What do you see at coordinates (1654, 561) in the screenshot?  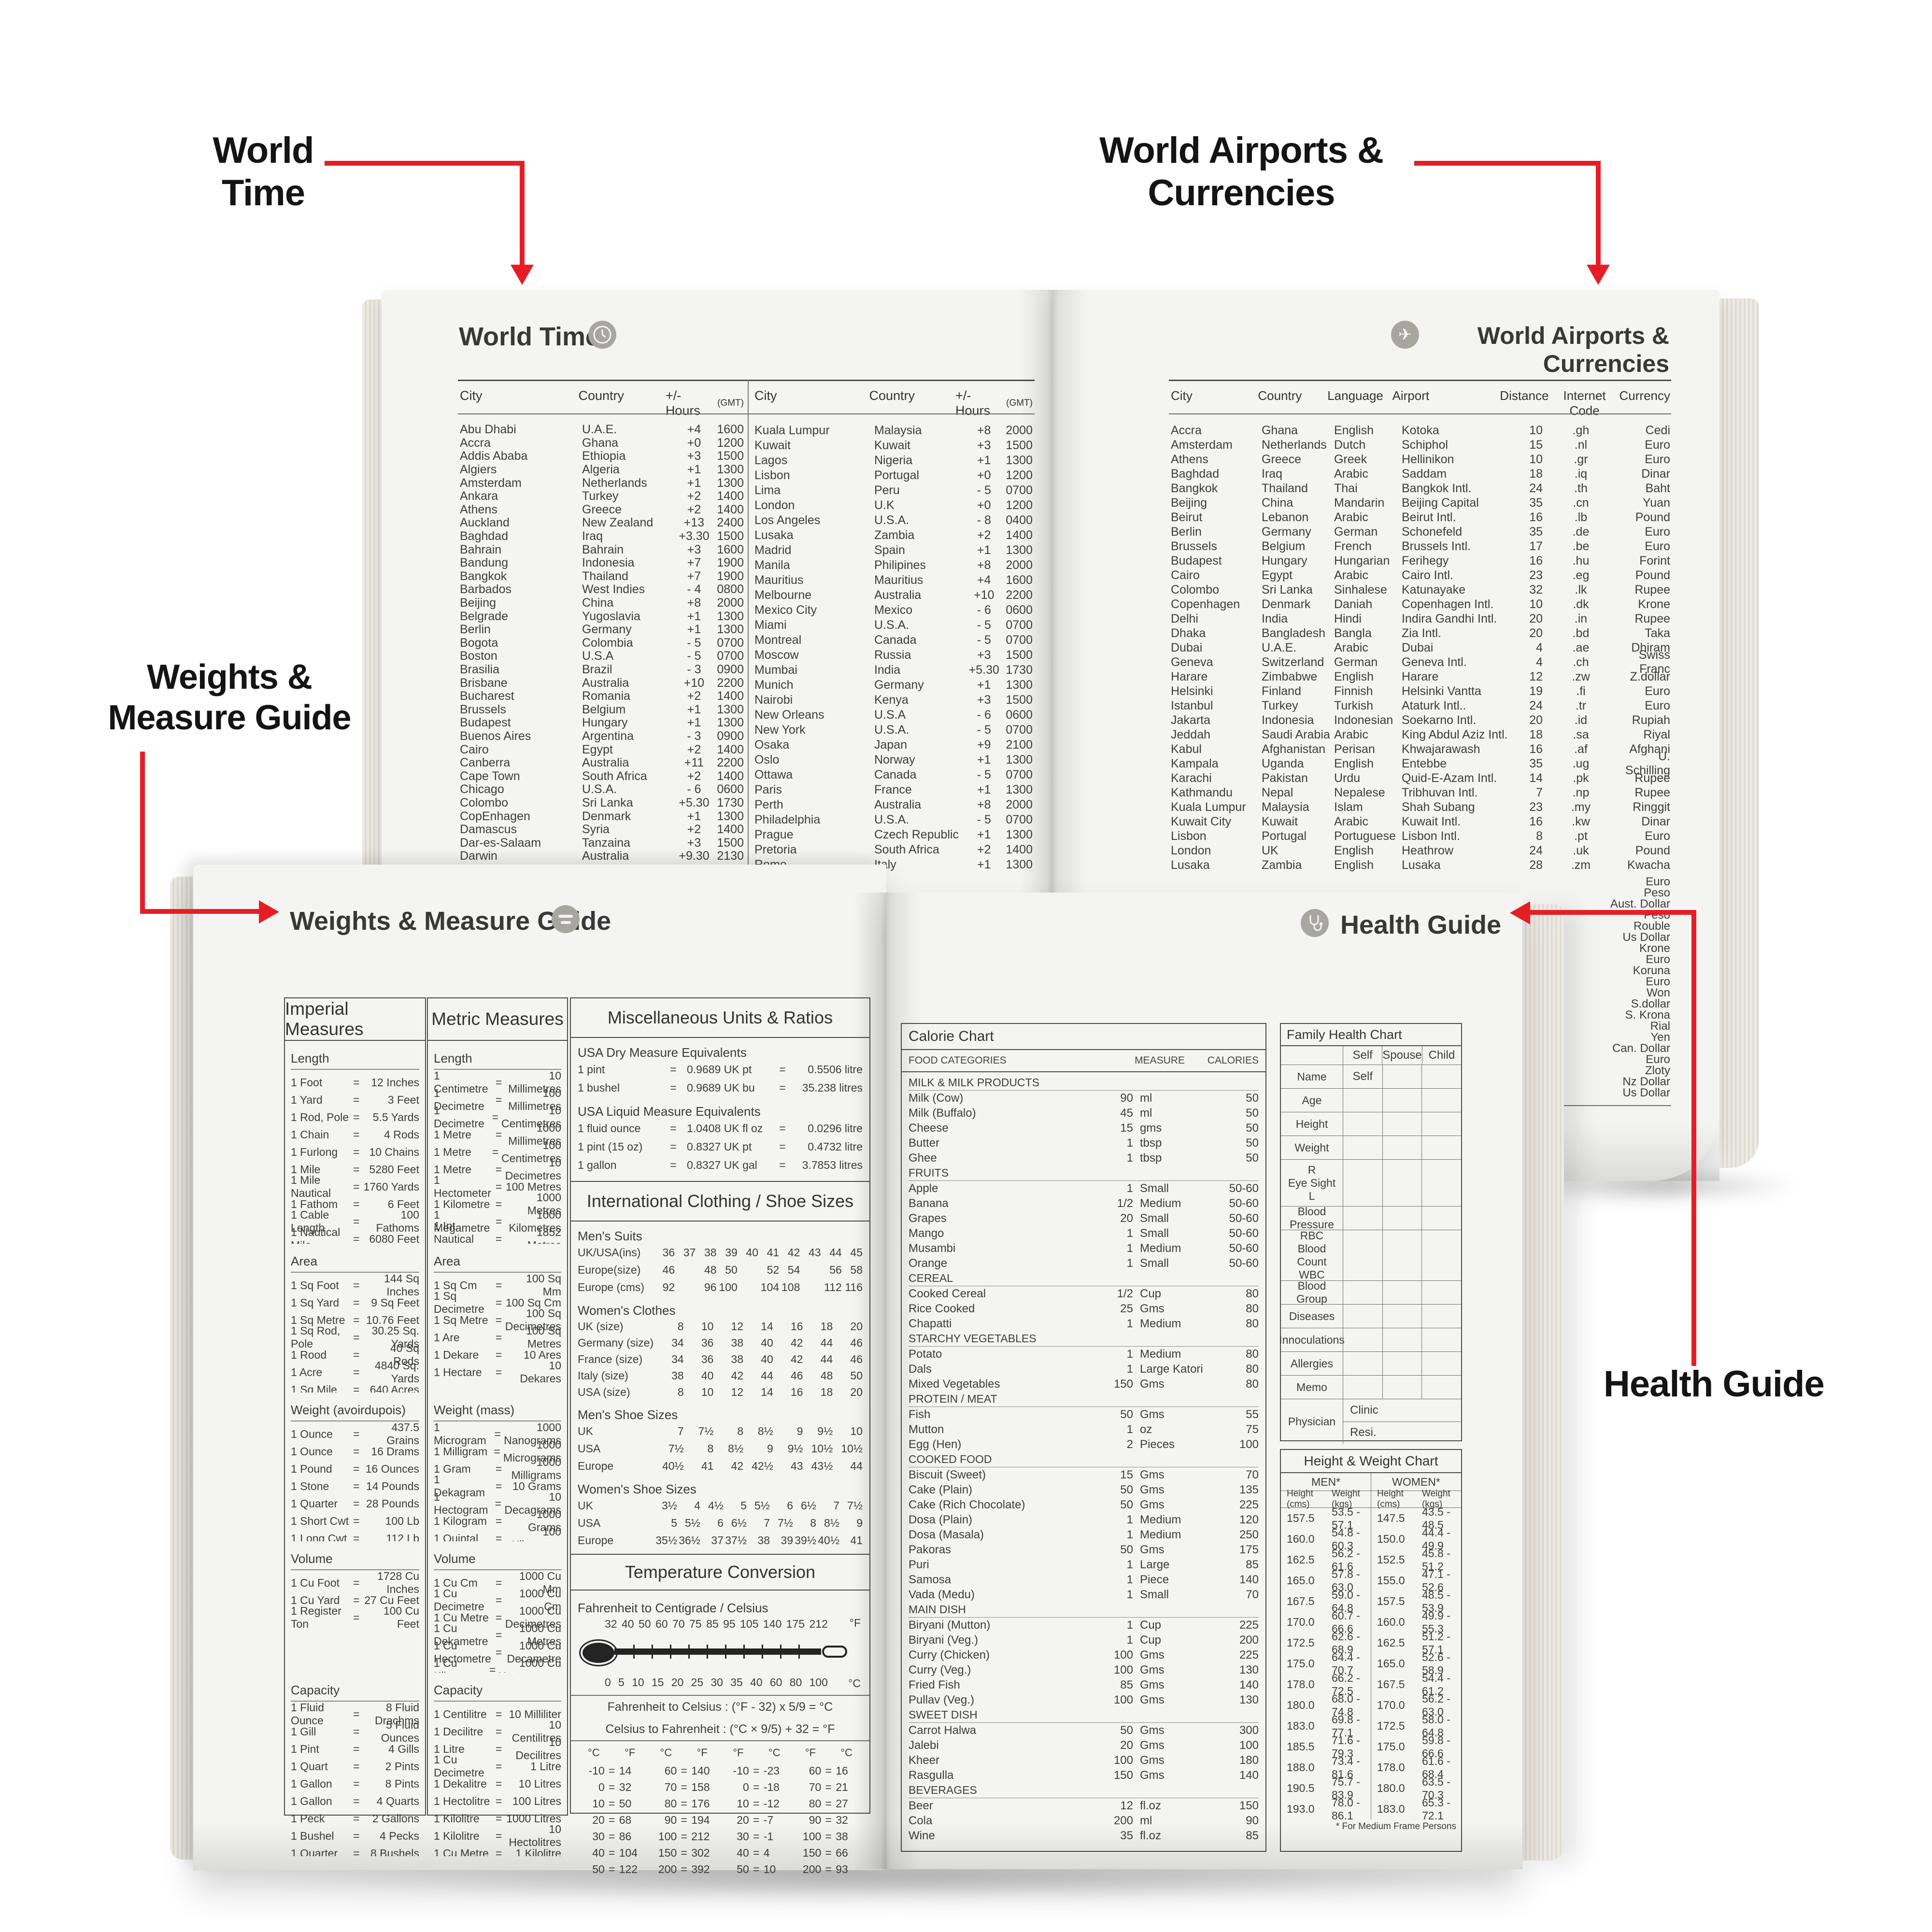 I see `table-cell: Forint` at bounding box center [1654, 561].